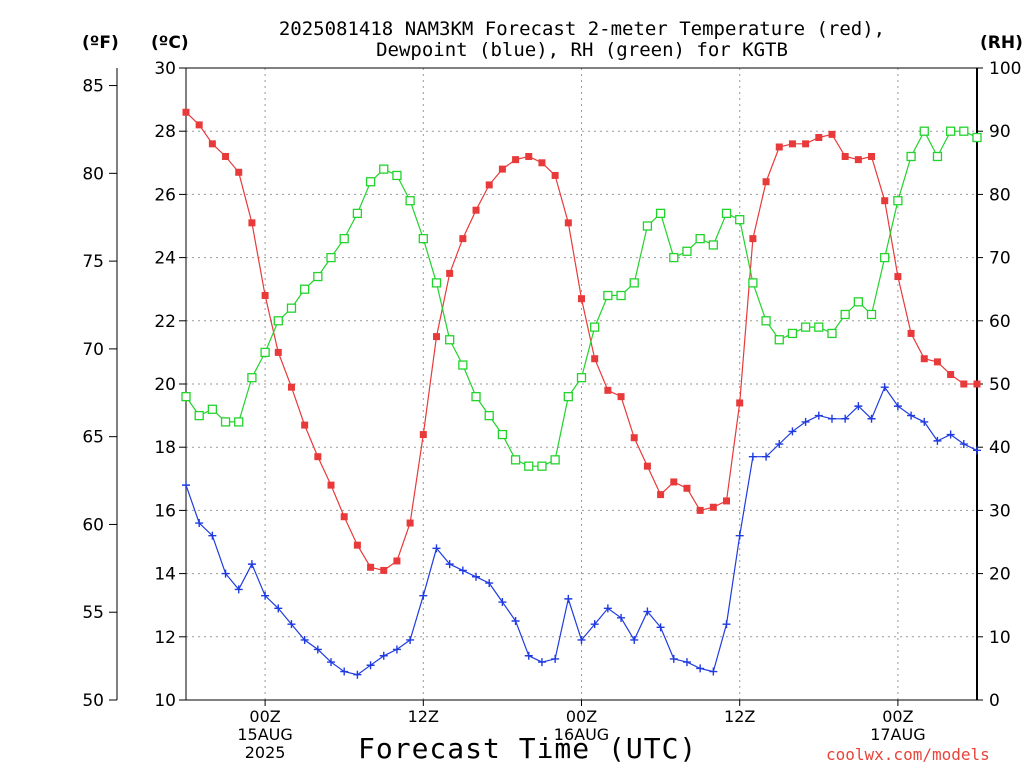 The height and width of the screenshot is (768, 1024). I want to click on fahrenheit-tick-label: 70, so click(93, 350).